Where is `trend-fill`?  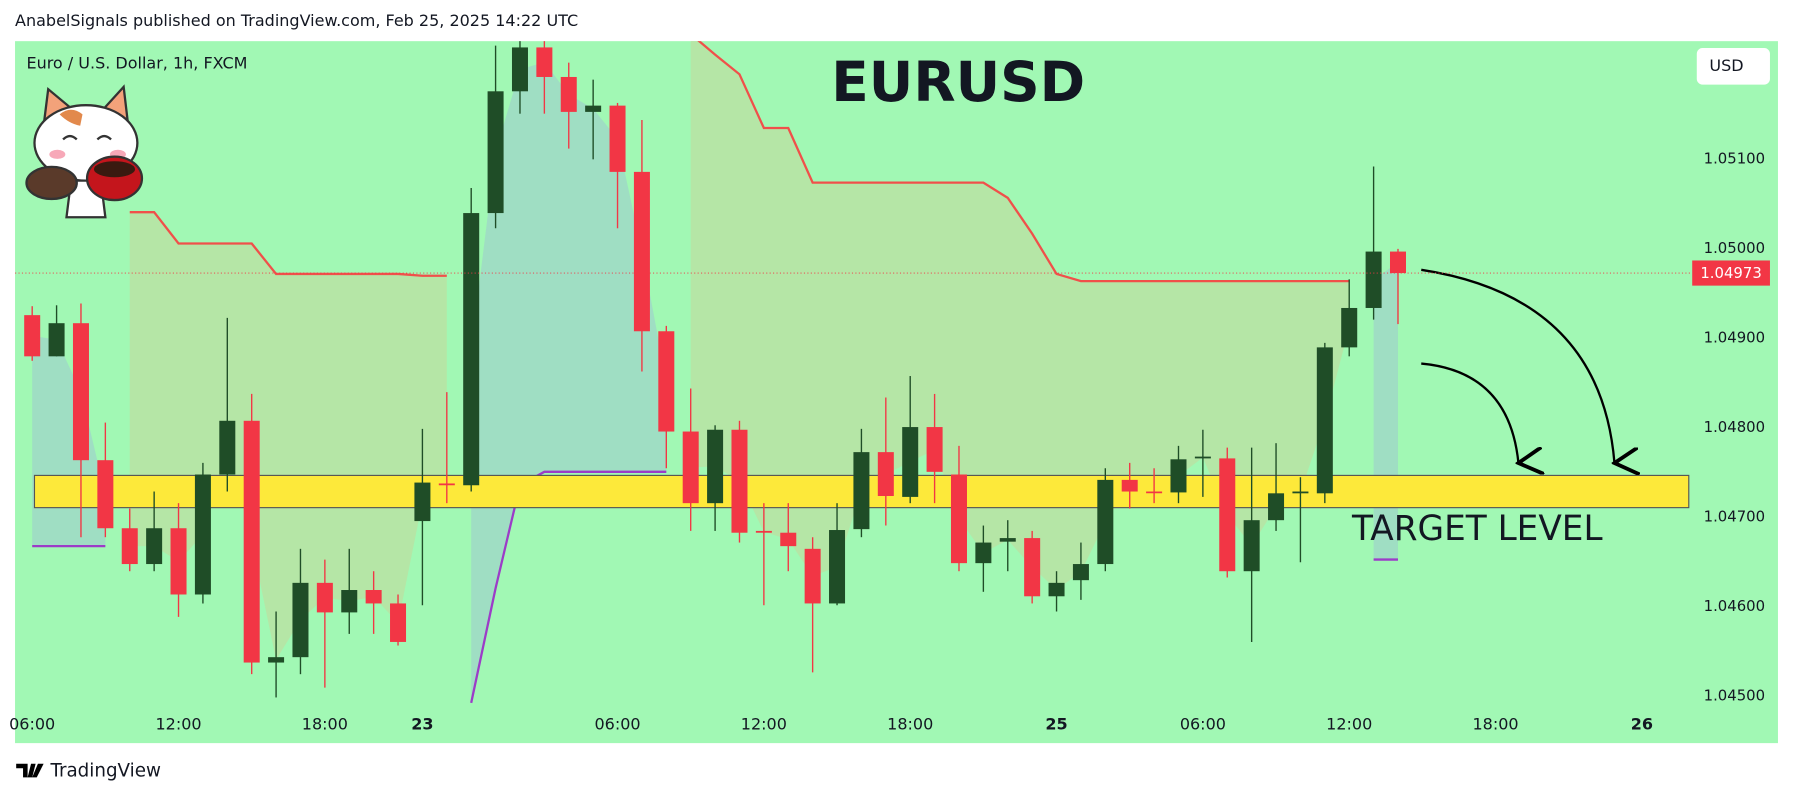 trend-fill is located at coordinates (288, 436).